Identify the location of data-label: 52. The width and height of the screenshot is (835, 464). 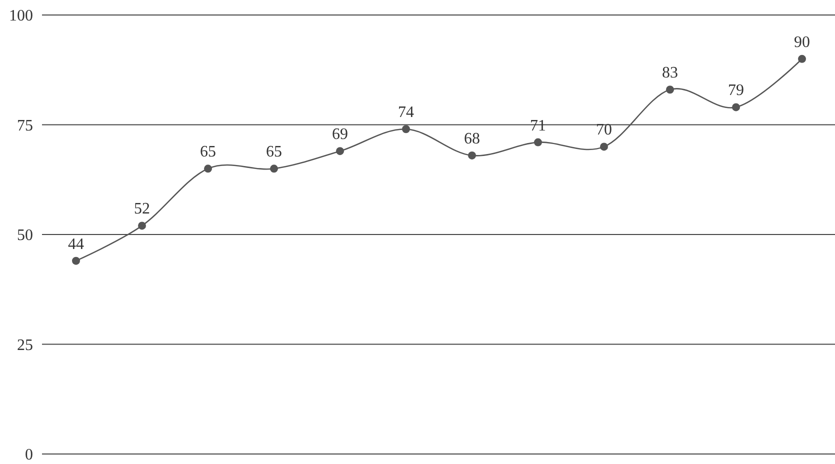
(142, 209).